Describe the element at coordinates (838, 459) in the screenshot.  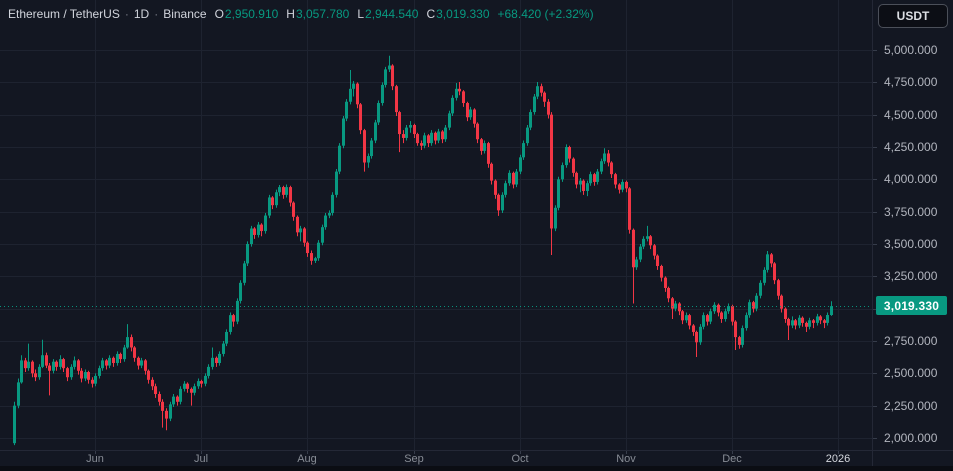
I see `time-axis-year-label: 2026` at that location.